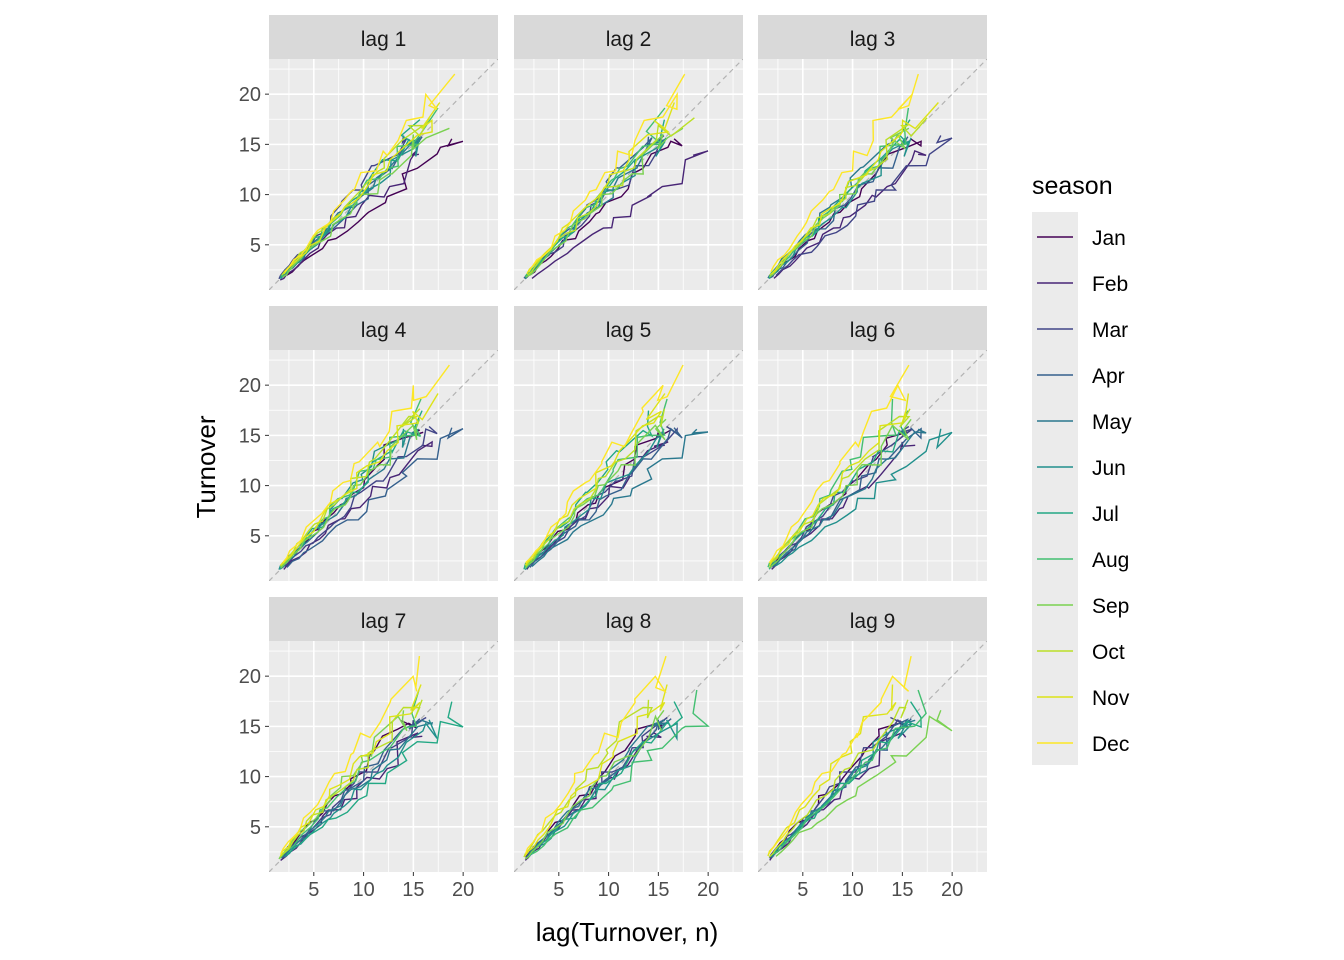  I want to click on series-line-jun, so click(350, 208).